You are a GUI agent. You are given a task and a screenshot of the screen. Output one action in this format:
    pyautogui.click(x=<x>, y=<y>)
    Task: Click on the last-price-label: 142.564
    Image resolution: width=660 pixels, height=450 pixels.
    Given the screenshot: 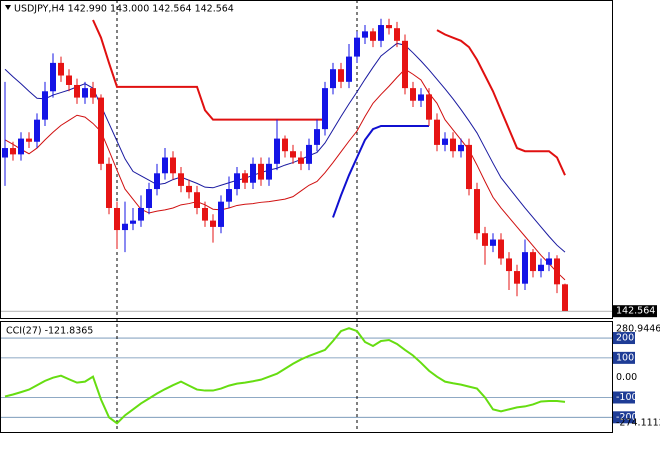 What is the action you would take?
    pyautogui.click(x=635, y=311)
    